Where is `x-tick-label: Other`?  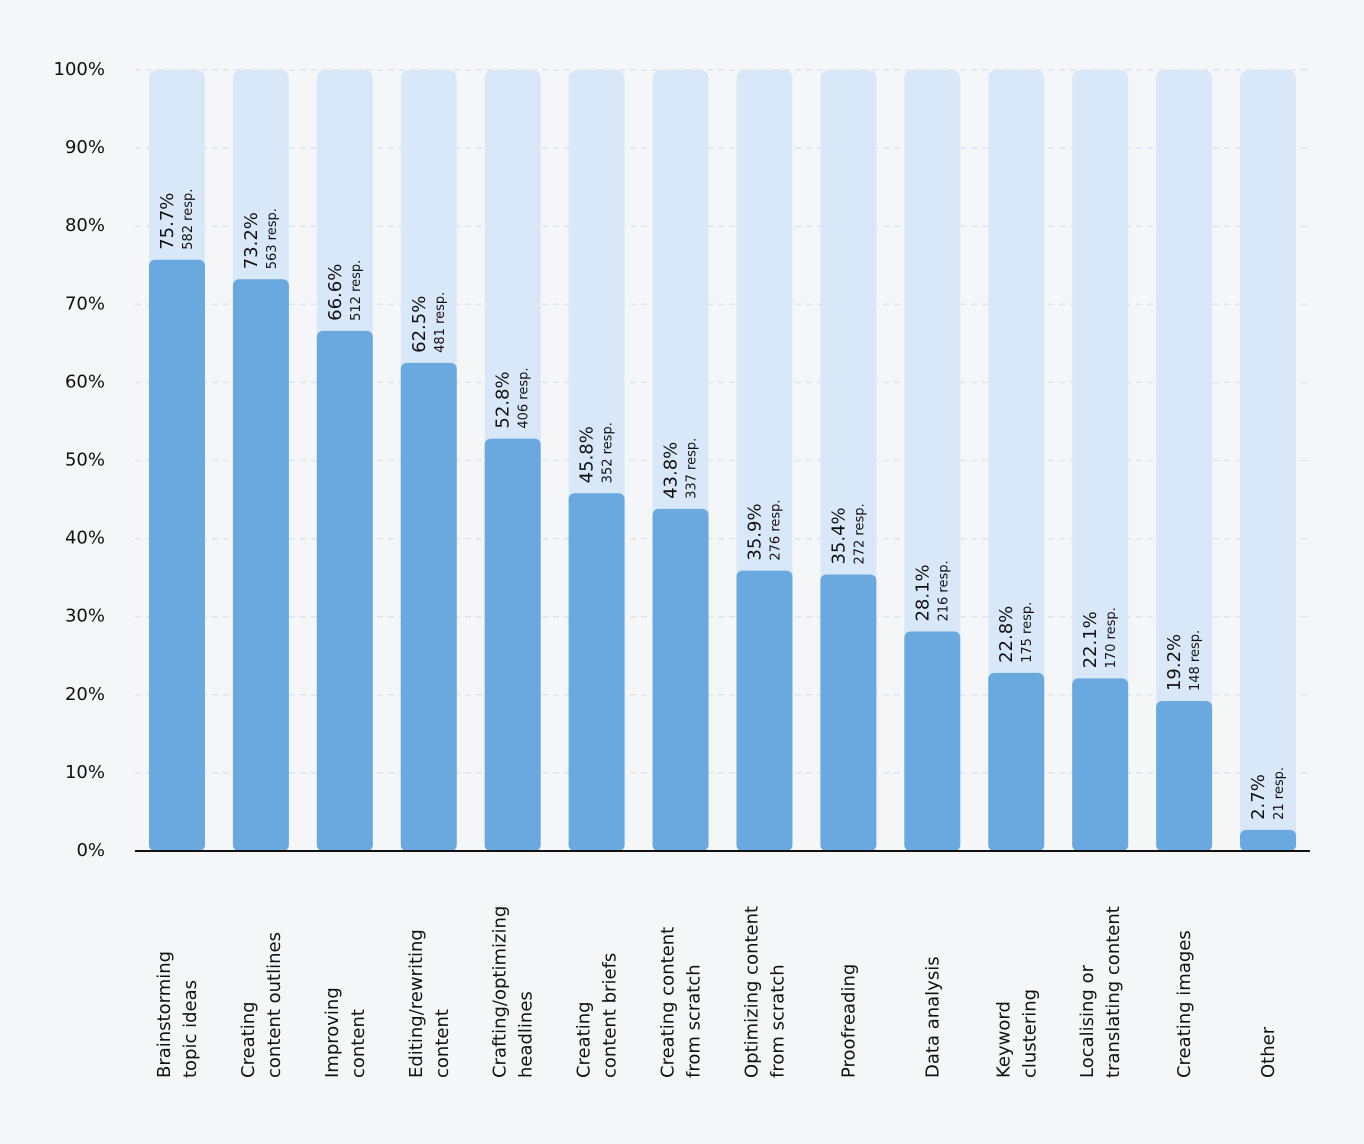 x-tick-label: Other is located at coordinates (1268, 1052).